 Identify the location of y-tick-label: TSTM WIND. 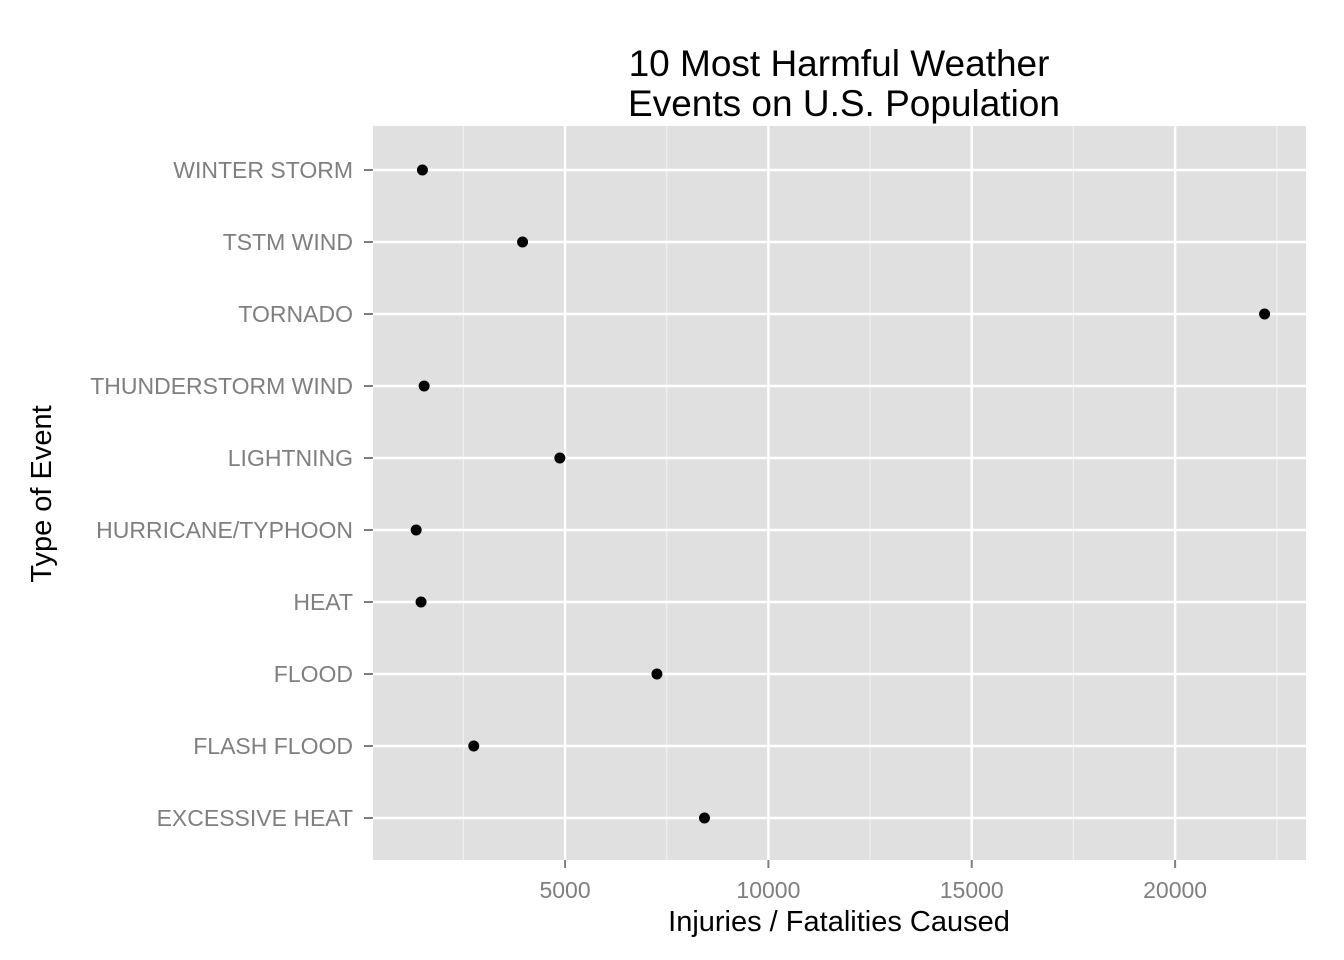
(288, 242).